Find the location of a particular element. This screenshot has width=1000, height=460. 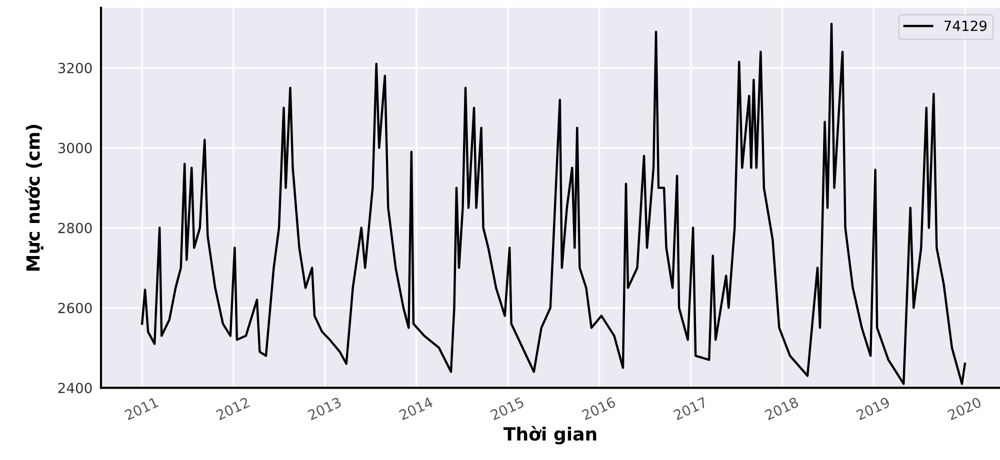

x-tick-label: 2017 is located at coordinates (690, 408).